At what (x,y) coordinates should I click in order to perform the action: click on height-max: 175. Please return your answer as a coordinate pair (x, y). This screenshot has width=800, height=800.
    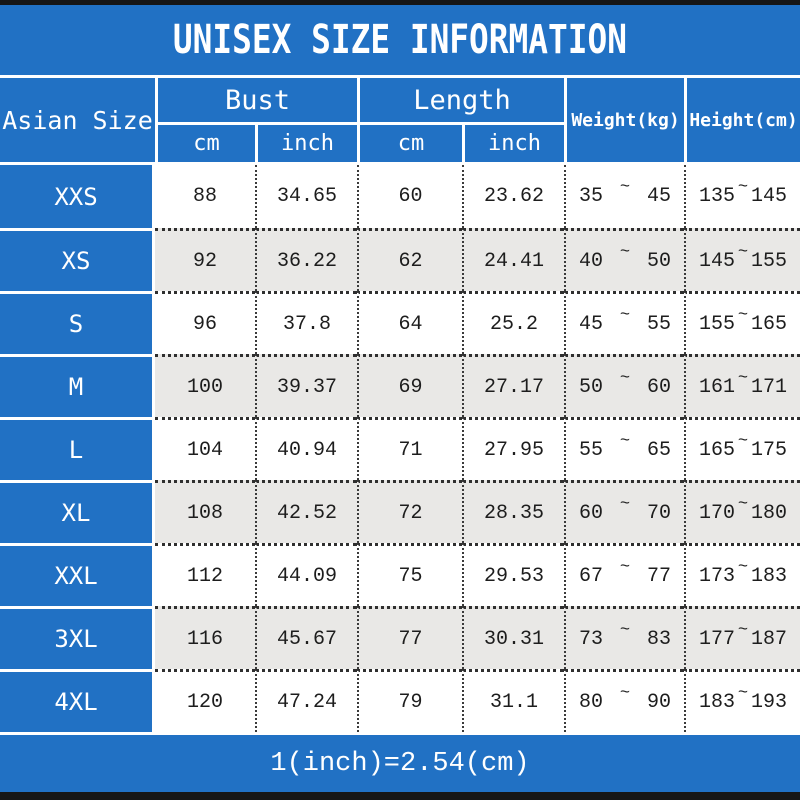
    Looking at the image, I should click on (768, 450).